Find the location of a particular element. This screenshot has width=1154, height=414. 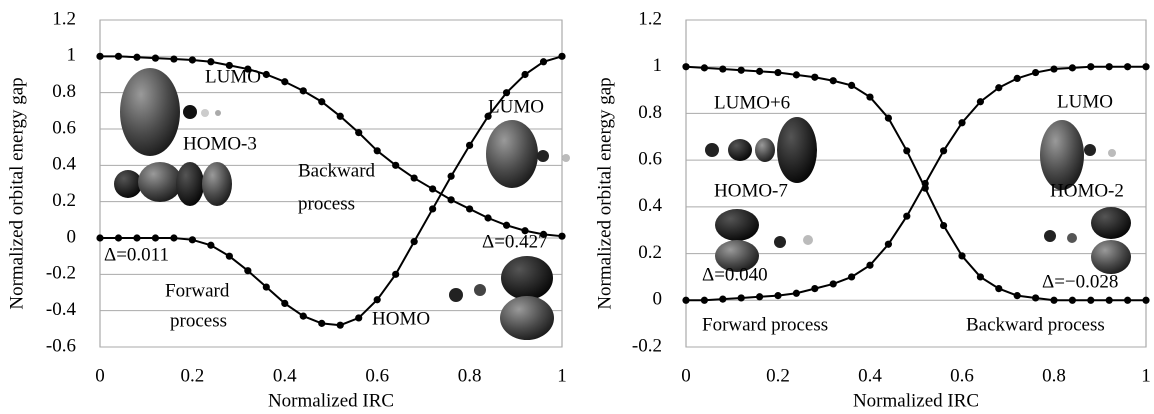

annotation: HOMO-7 is located at coordinates (751, 190).